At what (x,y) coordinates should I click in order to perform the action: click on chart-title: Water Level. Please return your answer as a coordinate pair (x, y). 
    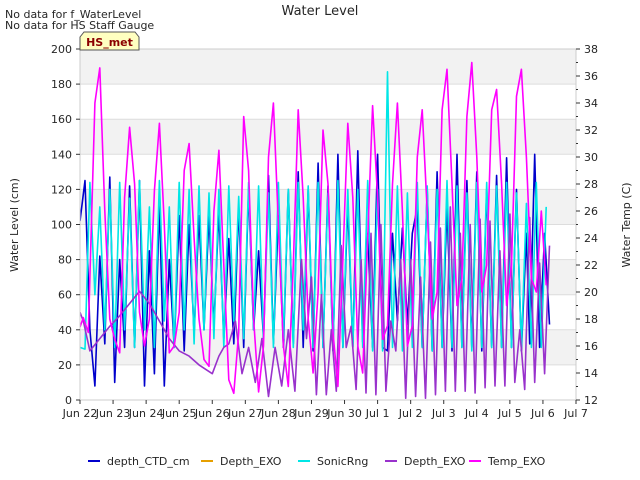
    Looking at the image, I should click on (320, 11).